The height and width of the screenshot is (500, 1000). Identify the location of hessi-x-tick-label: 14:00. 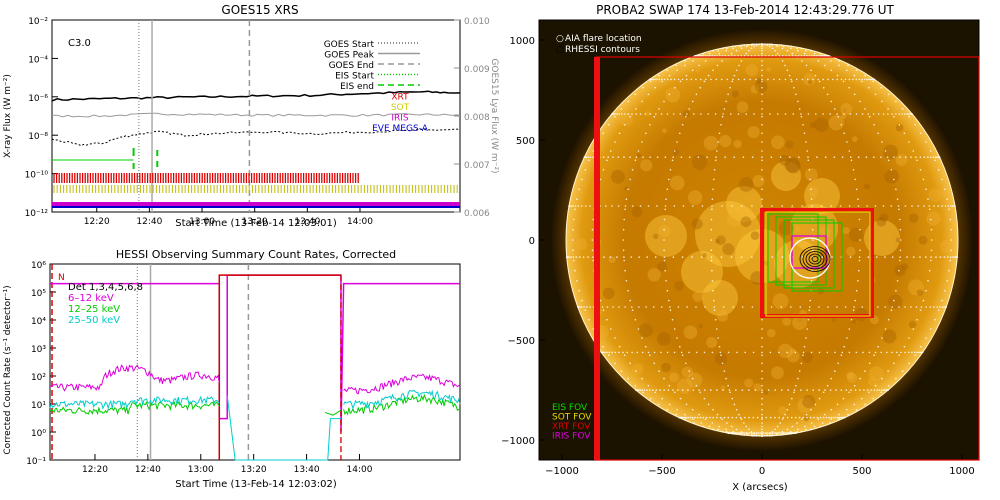
(360, 470).